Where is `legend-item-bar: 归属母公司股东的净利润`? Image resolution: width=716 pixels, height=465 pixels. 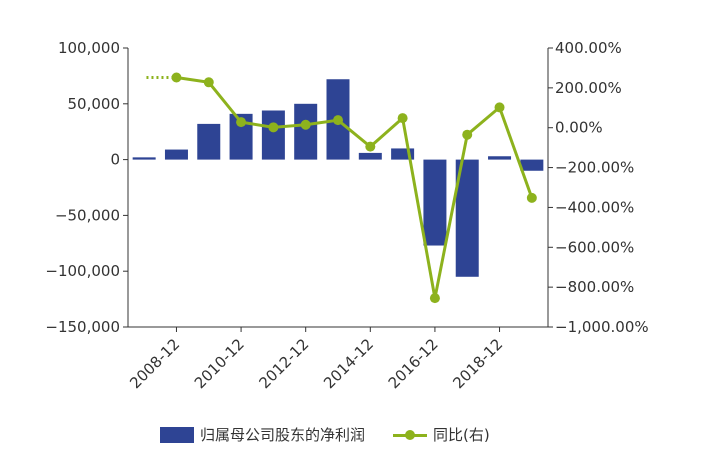
legend-item-bar: 归属母公司股东的净利润 is located at coordinates (262, 434).